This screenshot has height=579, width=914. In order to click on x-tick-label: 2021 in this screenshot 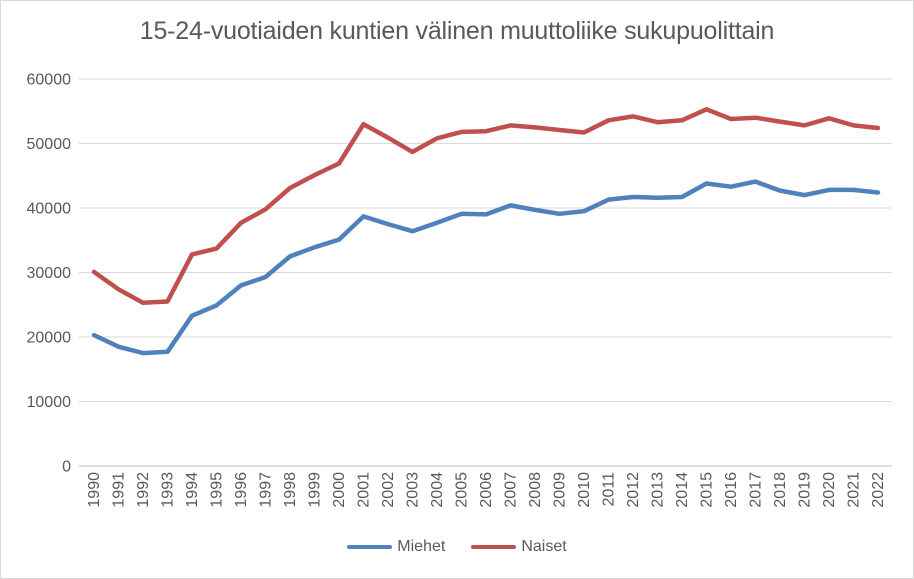, I will do `click(854, 490)`.